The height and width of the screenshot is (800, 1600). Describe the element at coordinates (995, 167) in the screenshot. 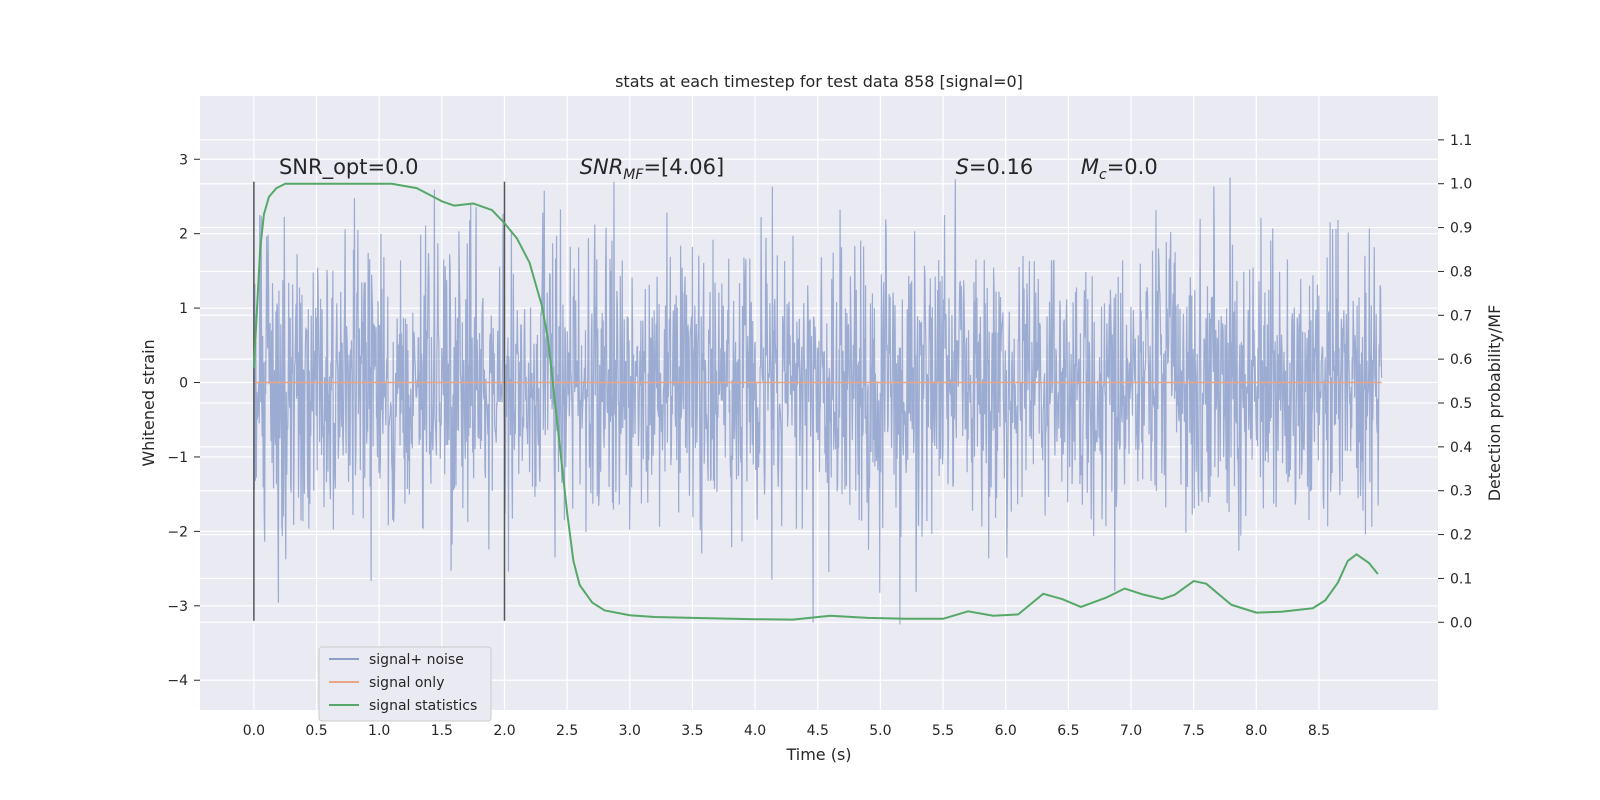

I see `annotation-text: S=0.16` at that location.